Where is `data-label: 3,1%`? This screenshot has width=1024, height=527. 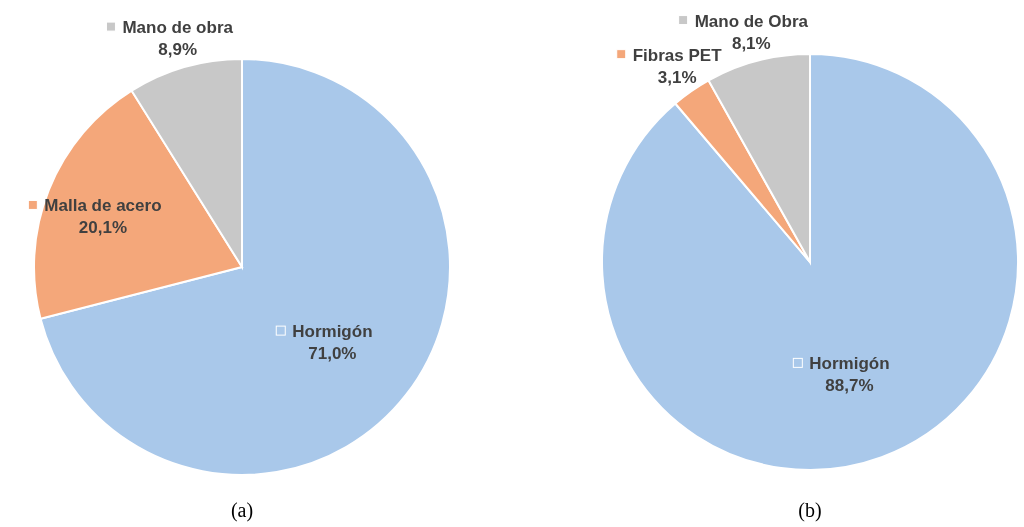 data-label: 3,1% is located at coordinates (677, 77).